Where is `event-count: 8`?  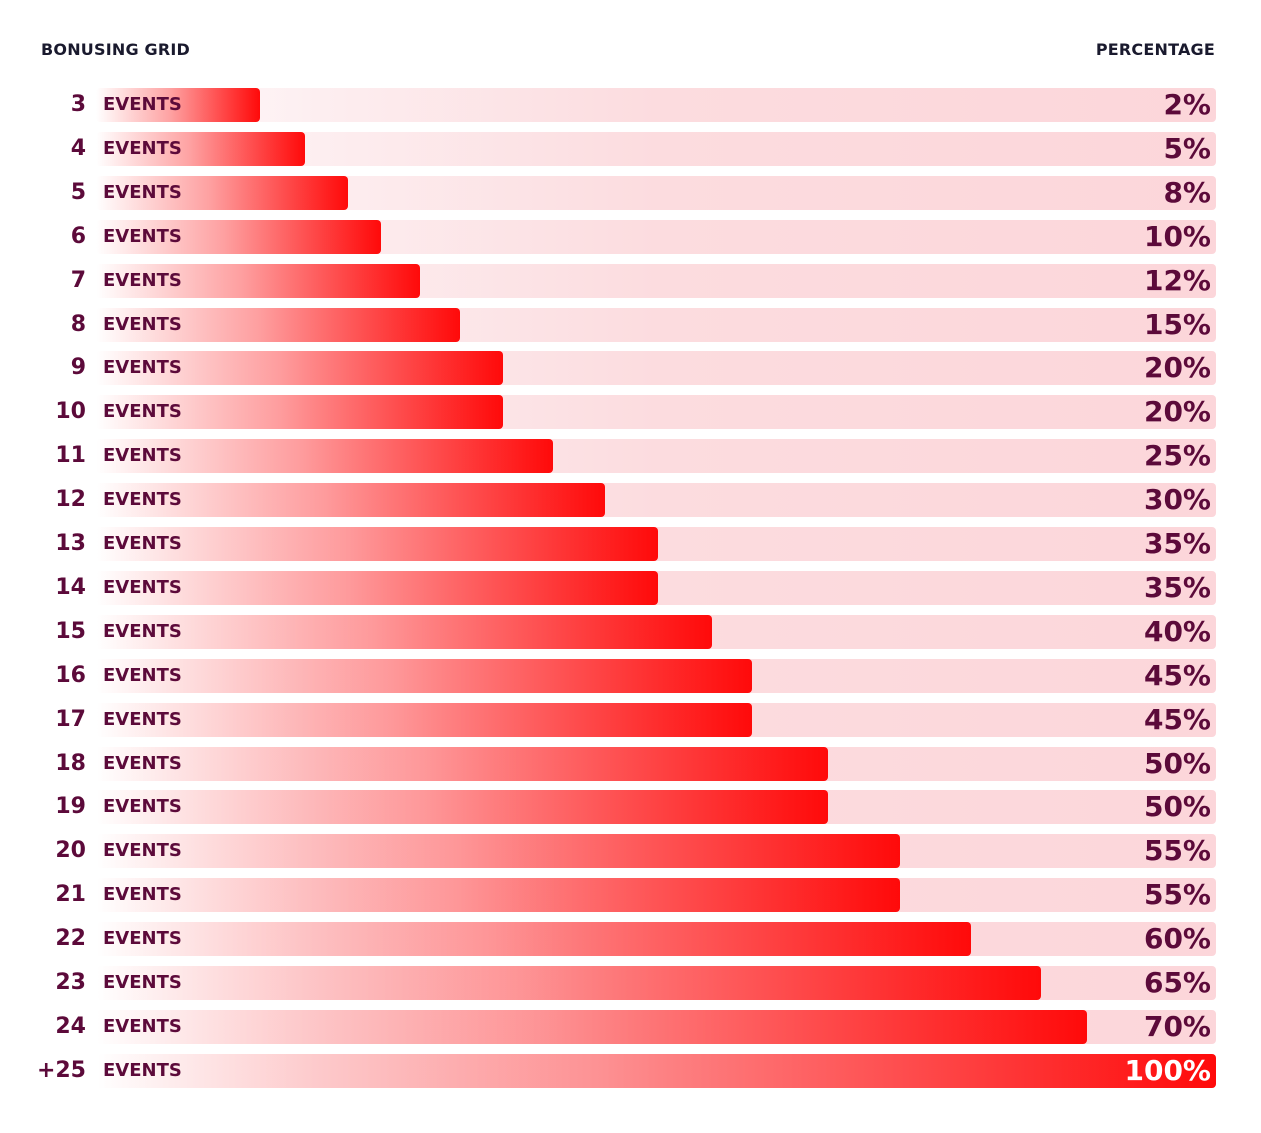
event-count: 8 is located at coordinates (78, 324).